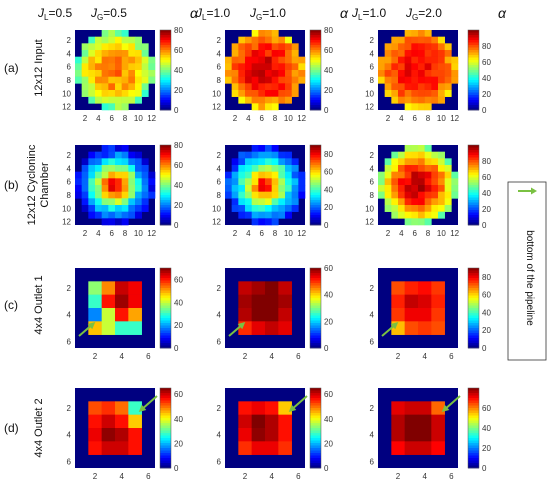 The width and height of the screenshot is (550, 488). I want to click on y-tick-label: 6, so click(372, 182).